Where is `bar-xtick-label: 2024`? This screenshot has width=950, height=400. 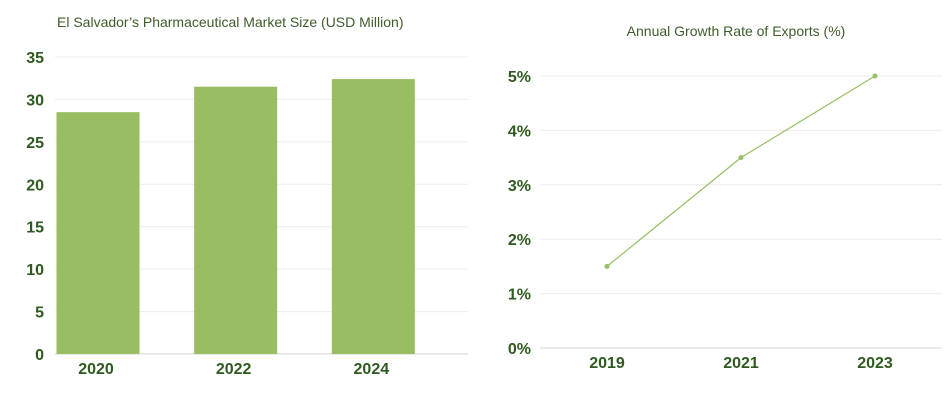 bar-xtick-label: 2024 is located at coordinates (372, 369).